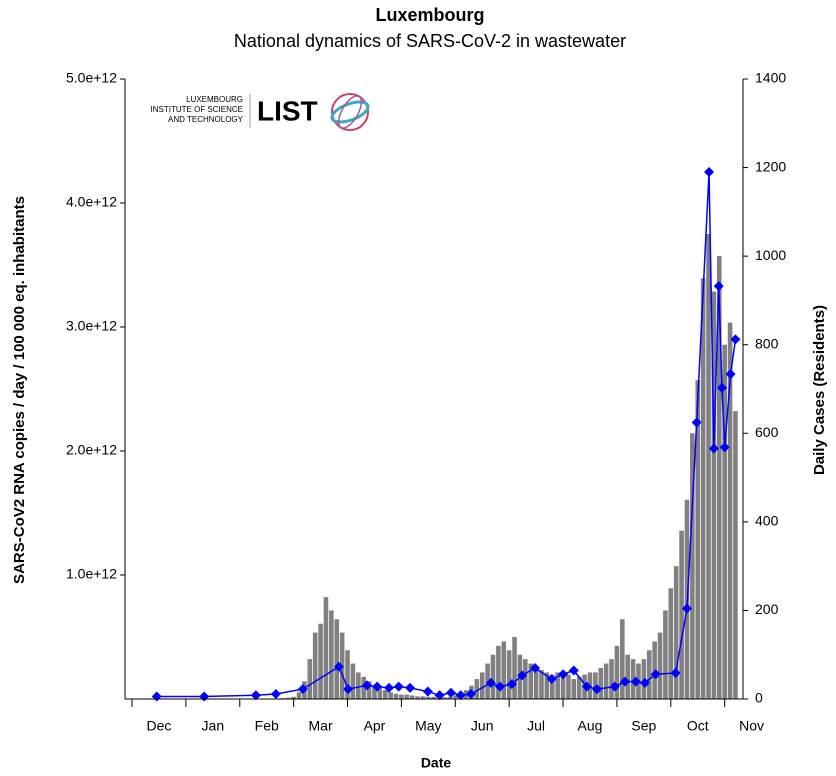 Image resolution: width=836 pixels, height=776 pixels. Describe the element at coordinates (590, 726) in the screenshot. I see `x-tick-label: Aug` at that location.